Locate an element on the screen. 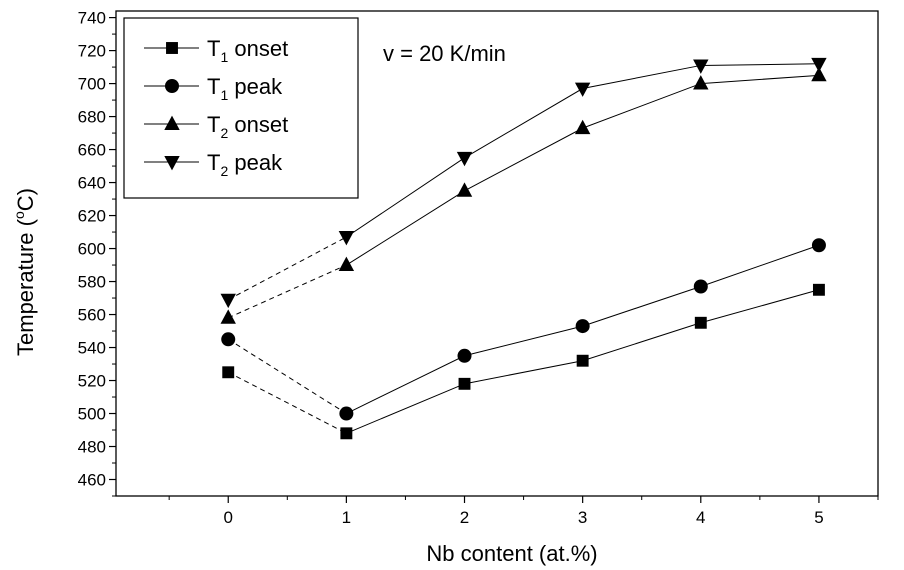 The image size is (904, 570). y-tick-label: 540 is located at coordinates (92, 348).